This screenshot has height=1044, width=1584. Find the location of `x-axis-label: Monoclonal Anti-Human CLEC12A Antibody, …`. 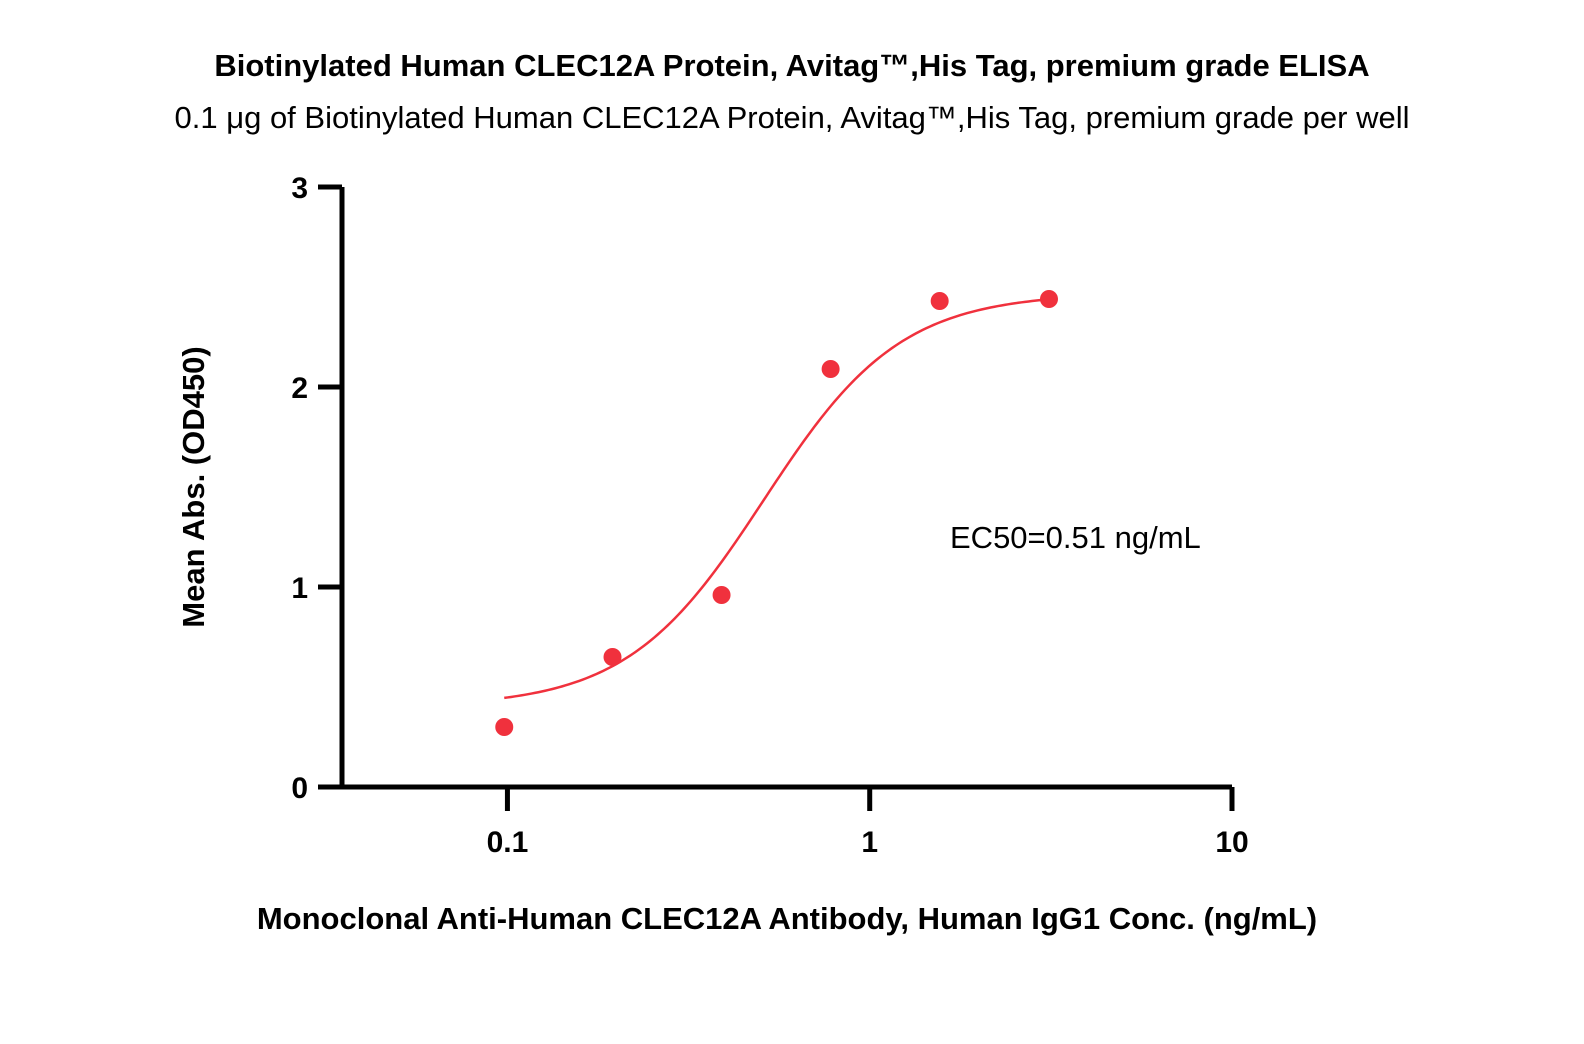

x-axis-label: Monoclonal Anti-Human CLEC12A Antibody, … is located at coordinates (787, 918).